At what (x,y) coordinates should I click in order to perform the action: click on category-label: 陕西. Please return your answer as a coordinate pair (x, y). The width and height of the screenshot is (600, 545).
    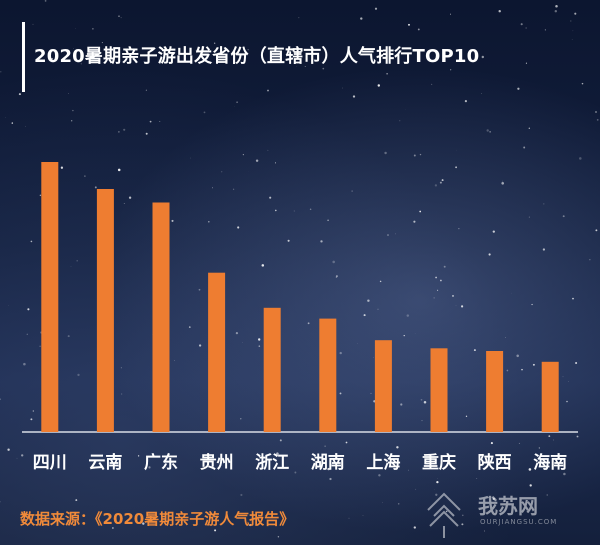
    Looking at the image, I should click on (495, 462).